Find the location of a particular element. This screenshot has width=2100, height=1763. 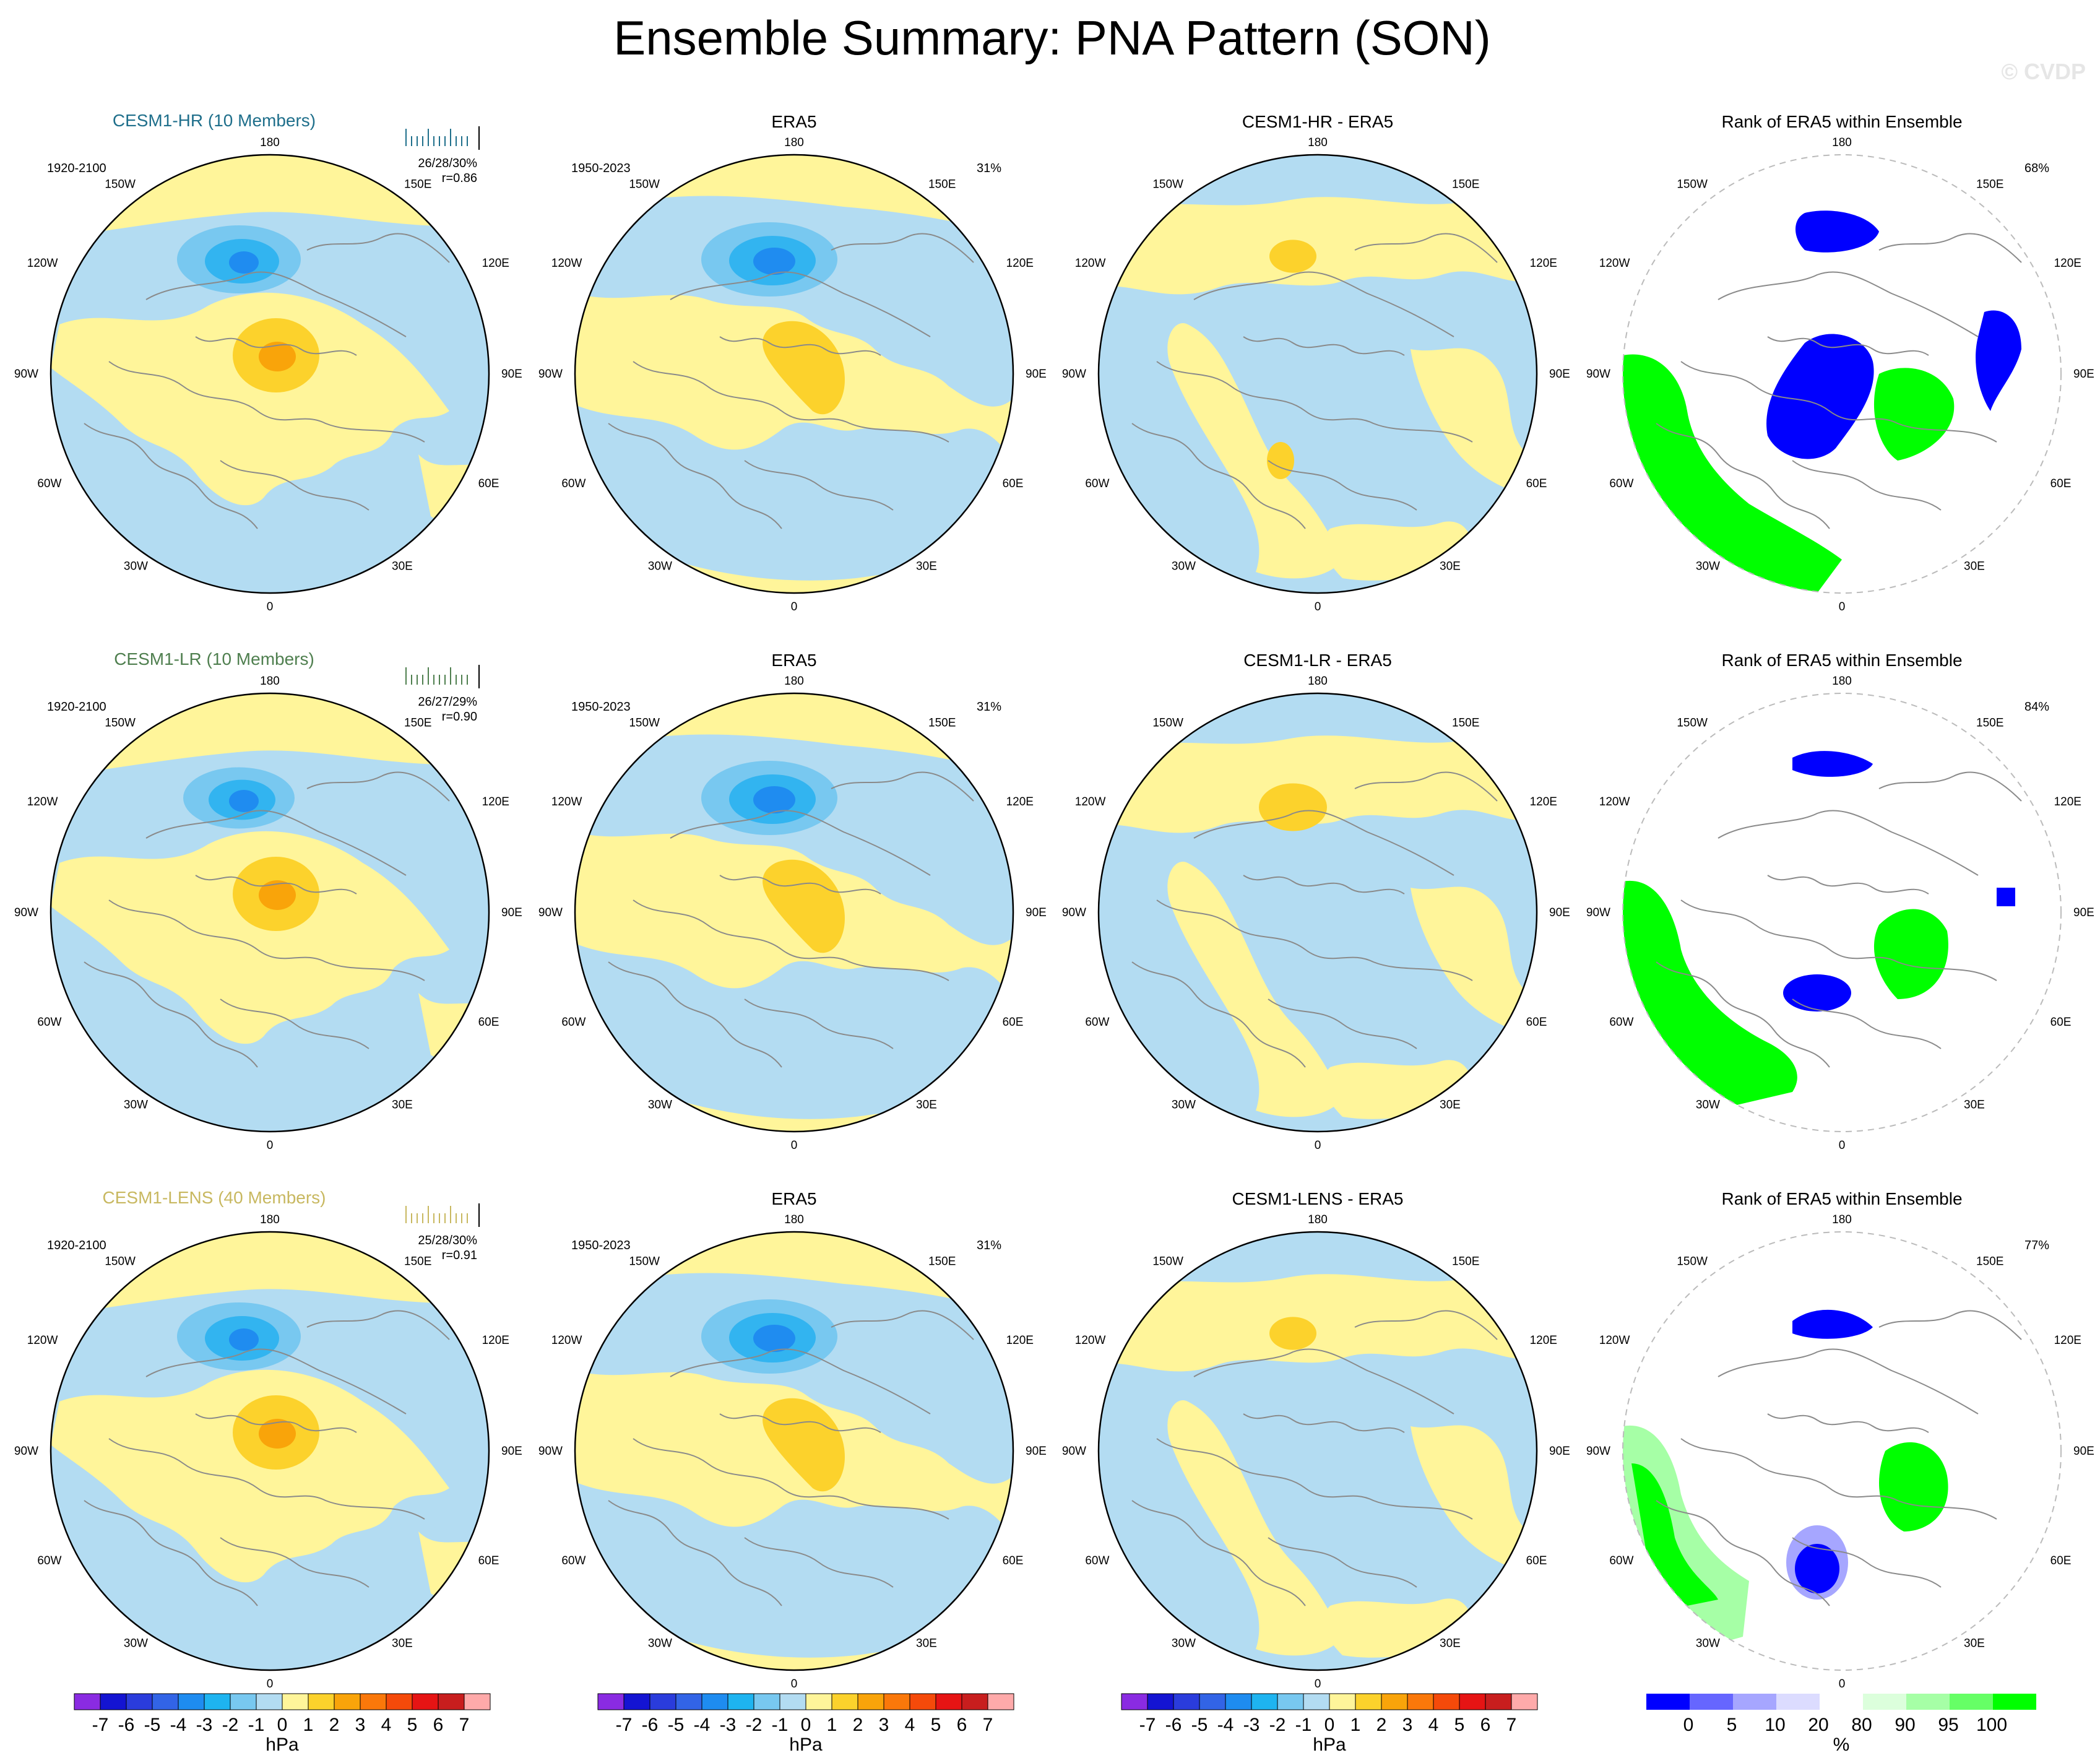

colorbar-tick-label: -2 is located at coordinates (230, 1725).